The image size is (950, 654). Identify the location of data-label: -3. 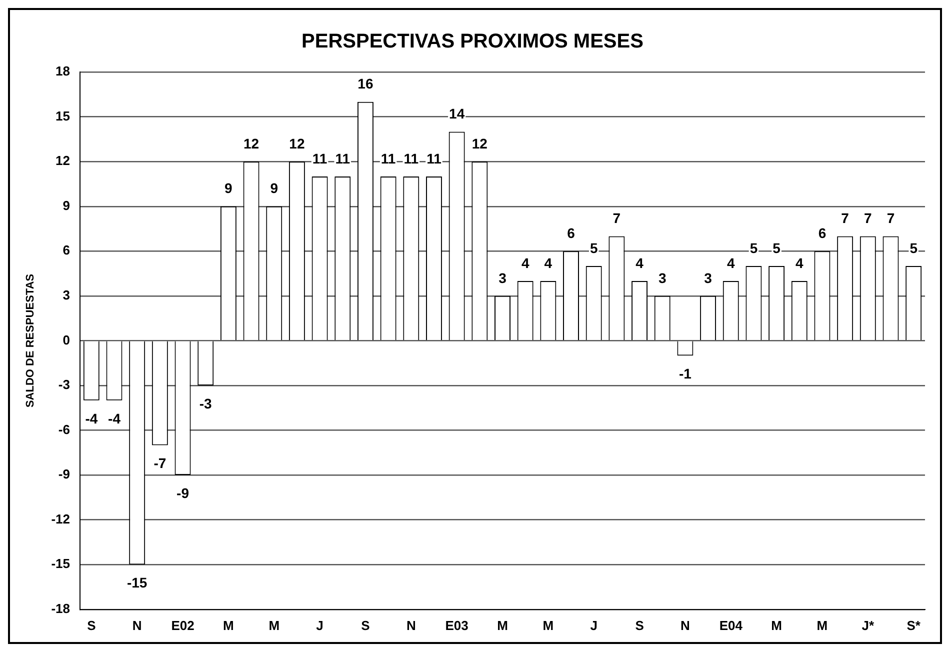
(205, 403).